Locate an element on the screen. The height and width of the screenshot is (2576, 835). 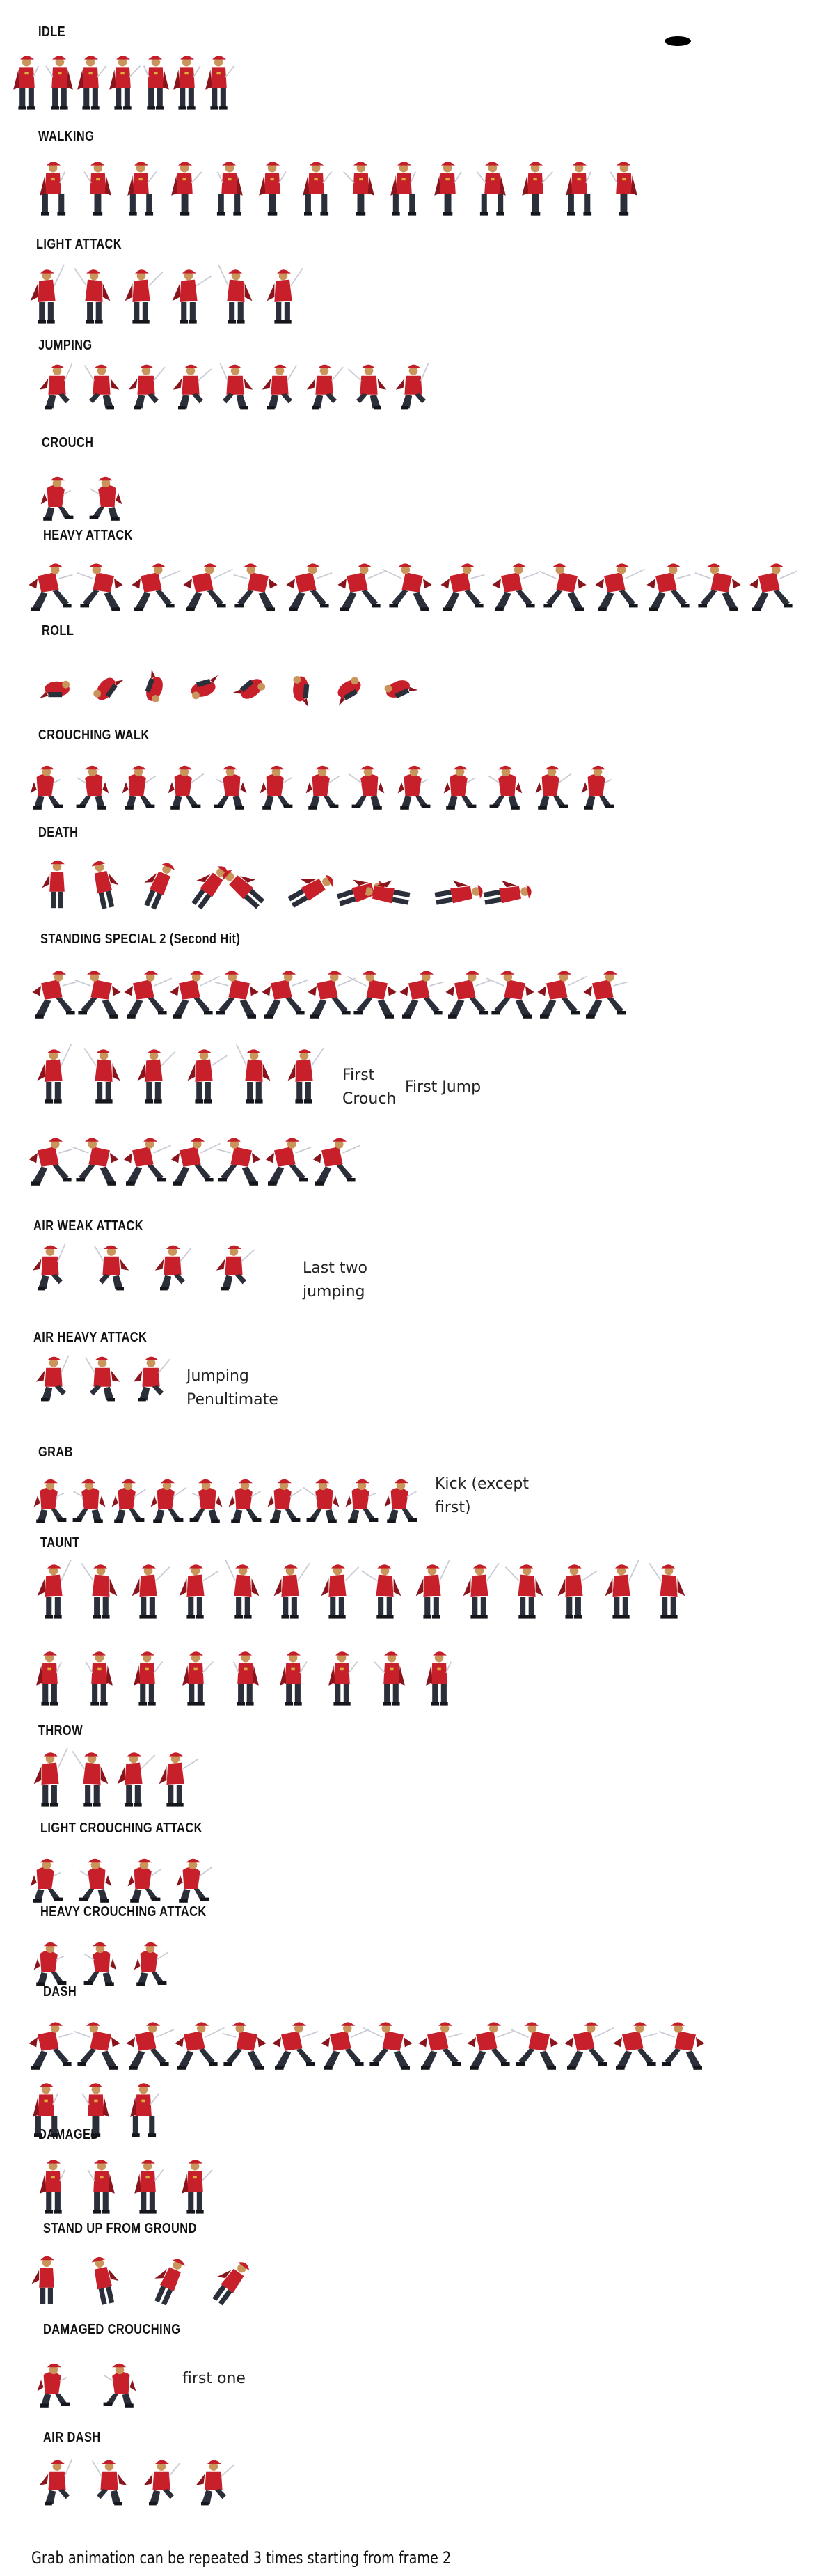
section-label-crouch: CROUCH is located at coordinates (68, 442).